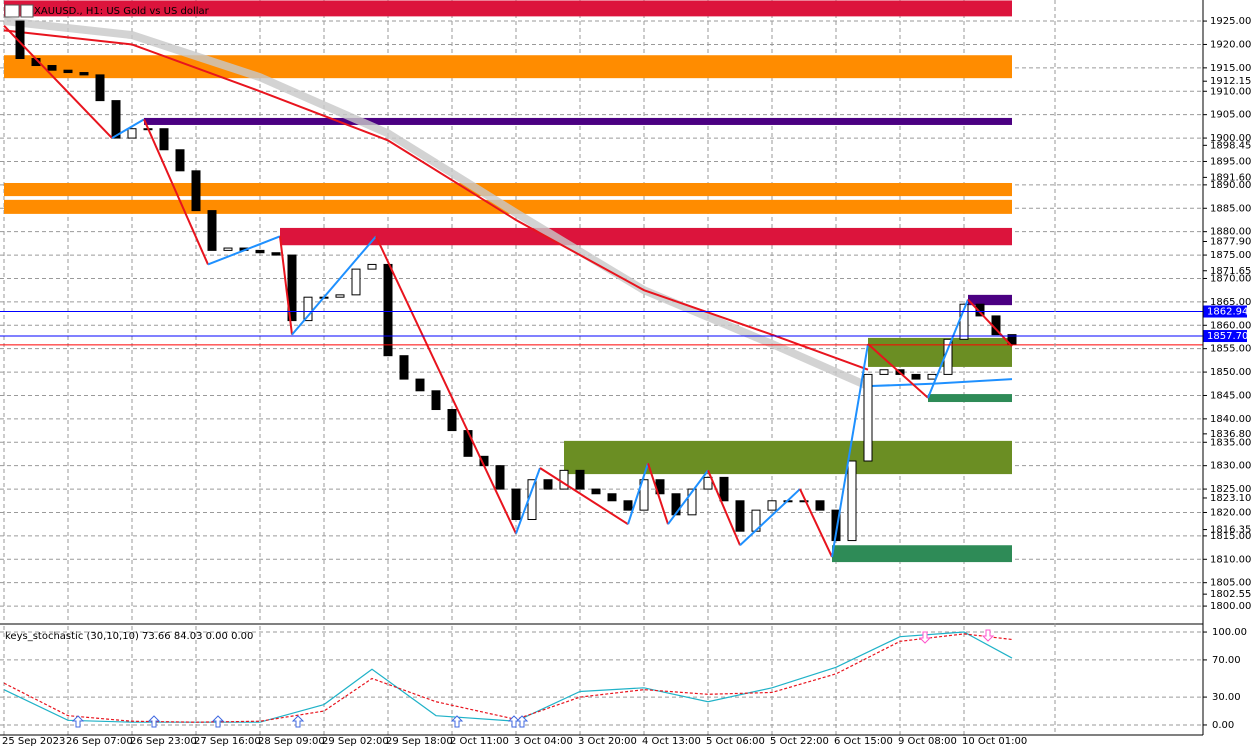 The image size is (1258, 752). What do you see at coordinates (735, 741) in the screenshot?
I see `x-tick-label: 5 Oct 06:00` at bounding box center [735, 741].